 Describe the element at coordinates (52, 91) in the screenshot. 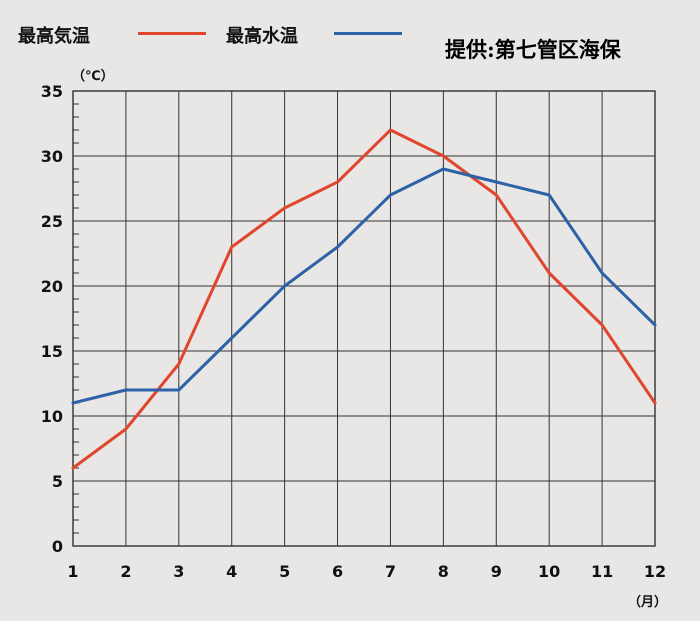

I see `y-tick-label: 35` at that location.